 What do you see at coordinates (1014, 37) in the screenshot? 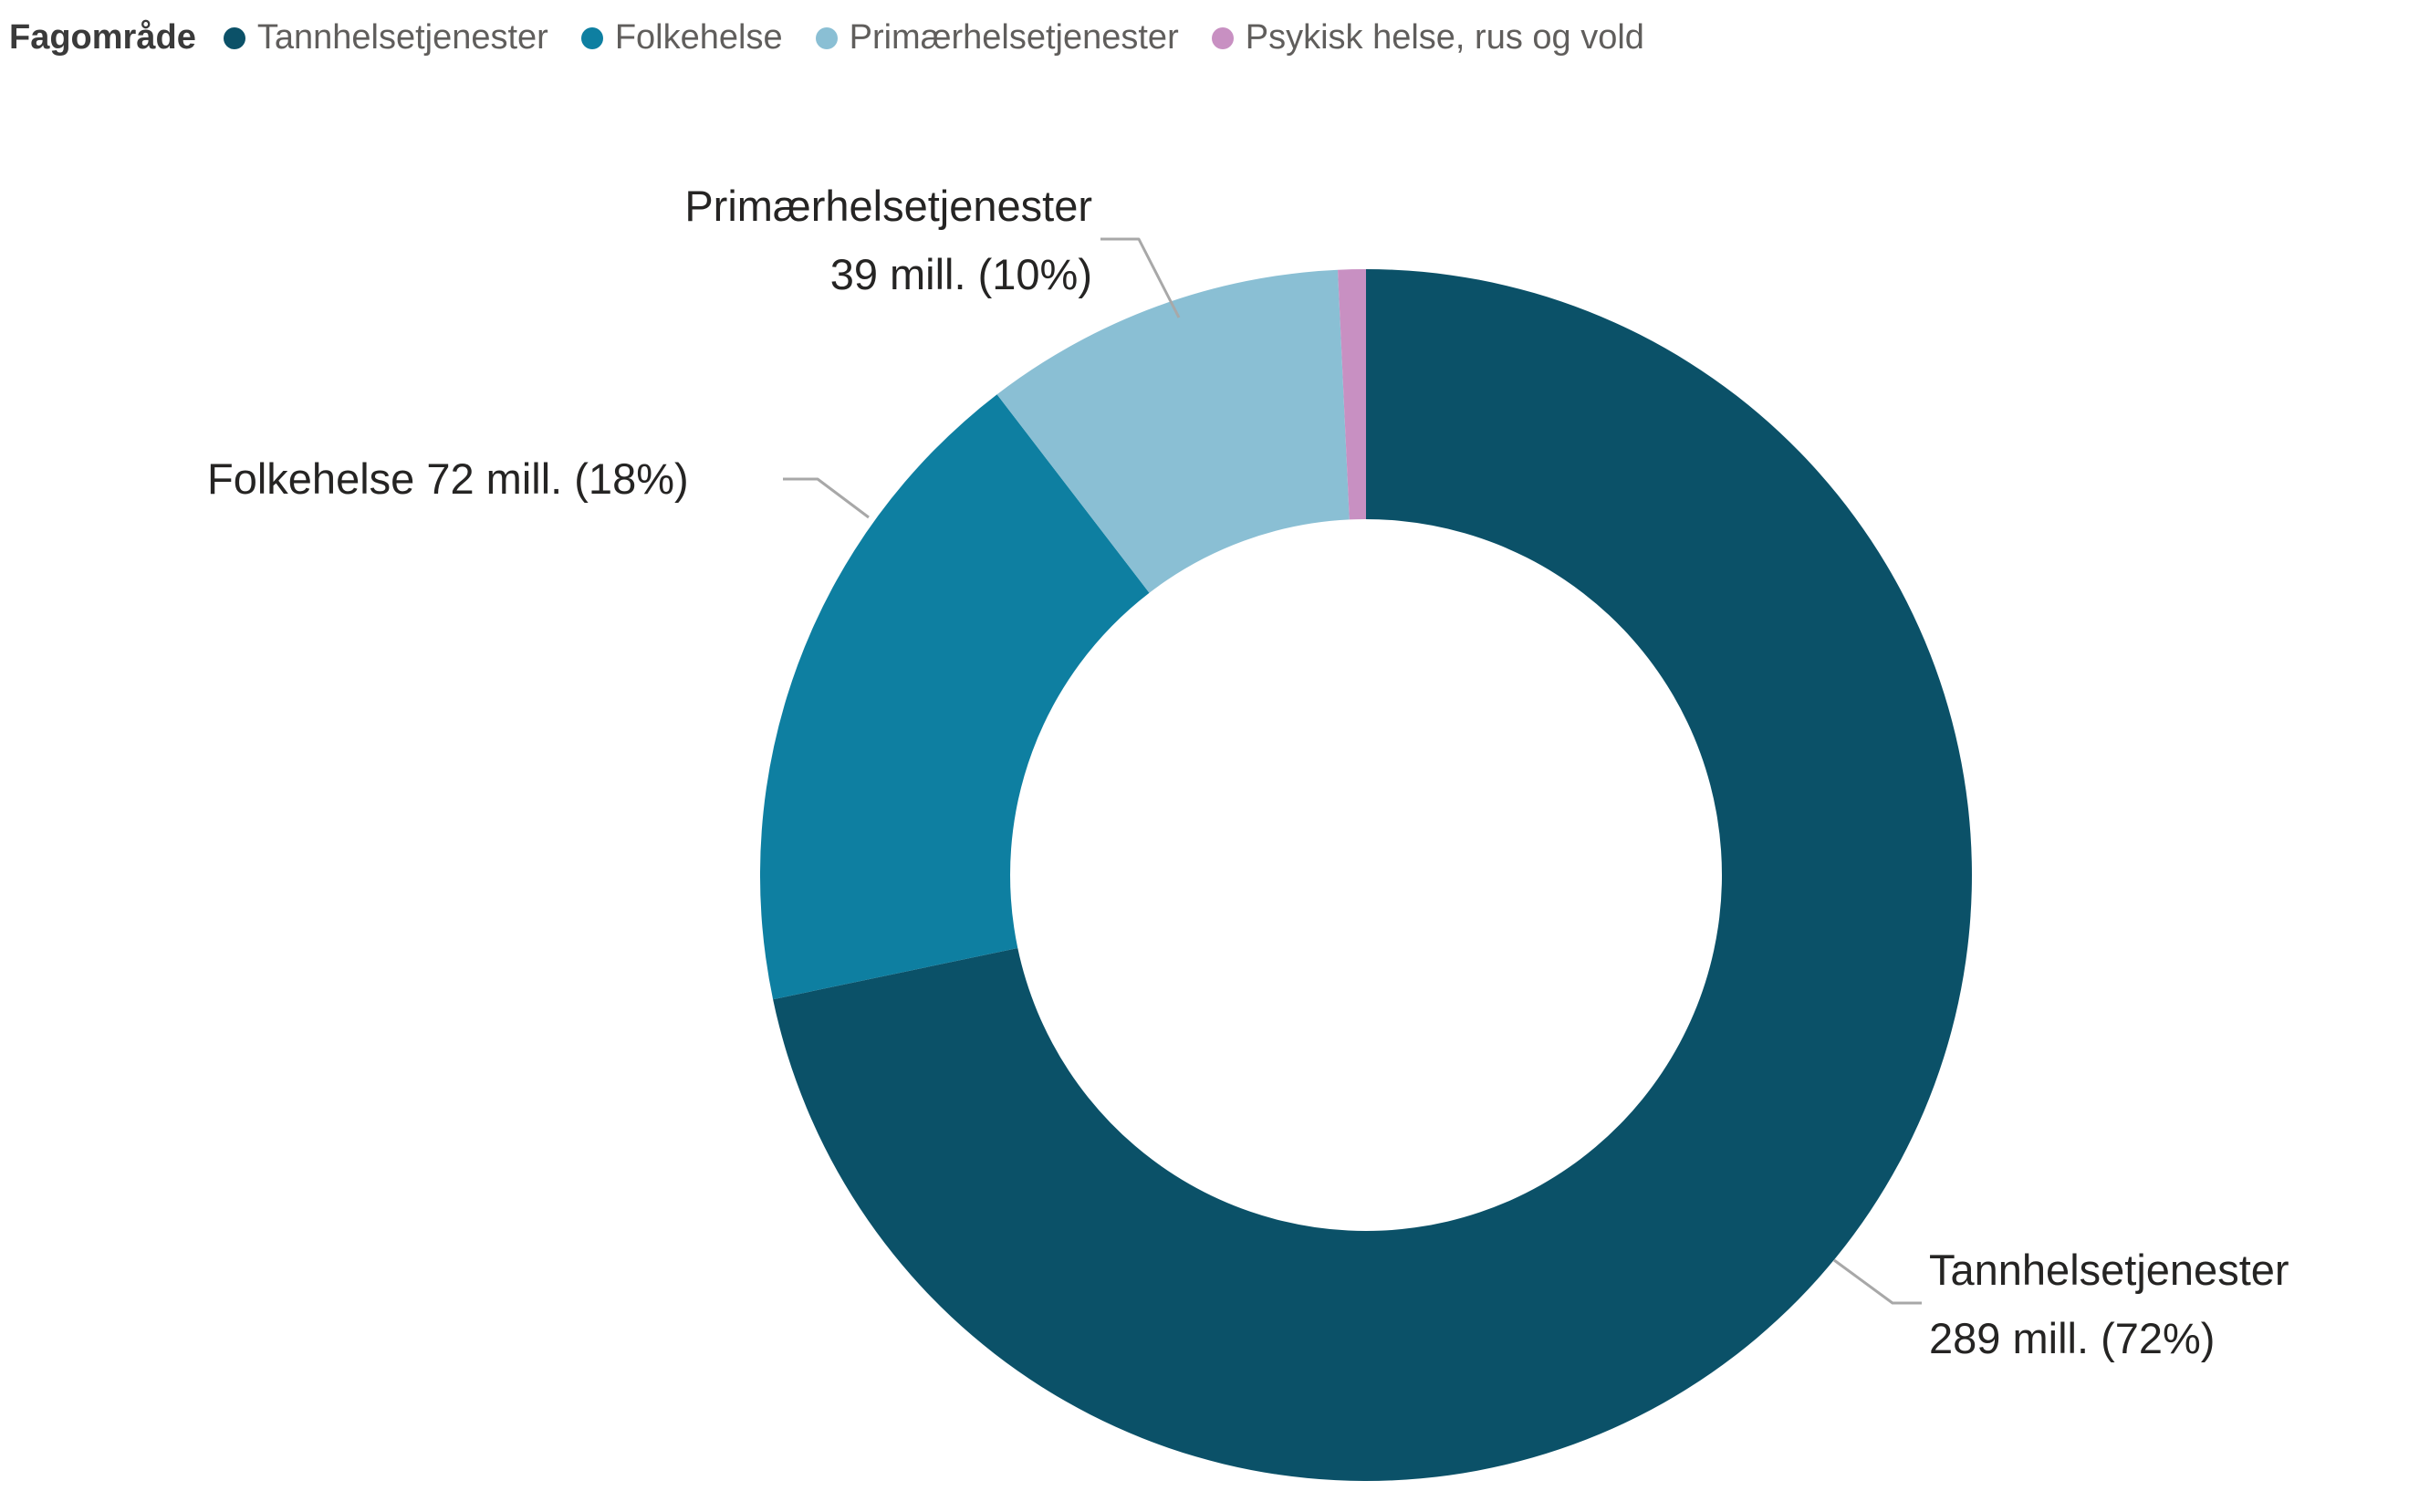
I see `legend-item-label: Primærhelsetjenester` at bounding box center [1014, 37].